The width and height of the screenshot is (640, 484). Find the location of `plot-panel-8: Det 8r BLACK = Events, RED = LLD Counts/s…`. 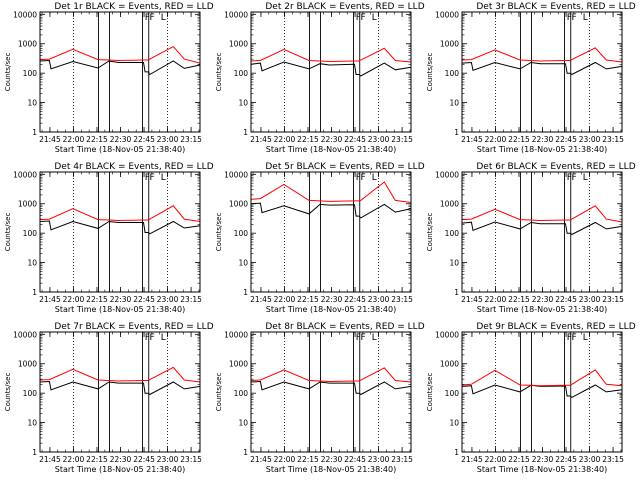

plot-panel-8: Det 8r BLACK = Events, RED = LLD Counts/s… is located at coordinates (320, 398).